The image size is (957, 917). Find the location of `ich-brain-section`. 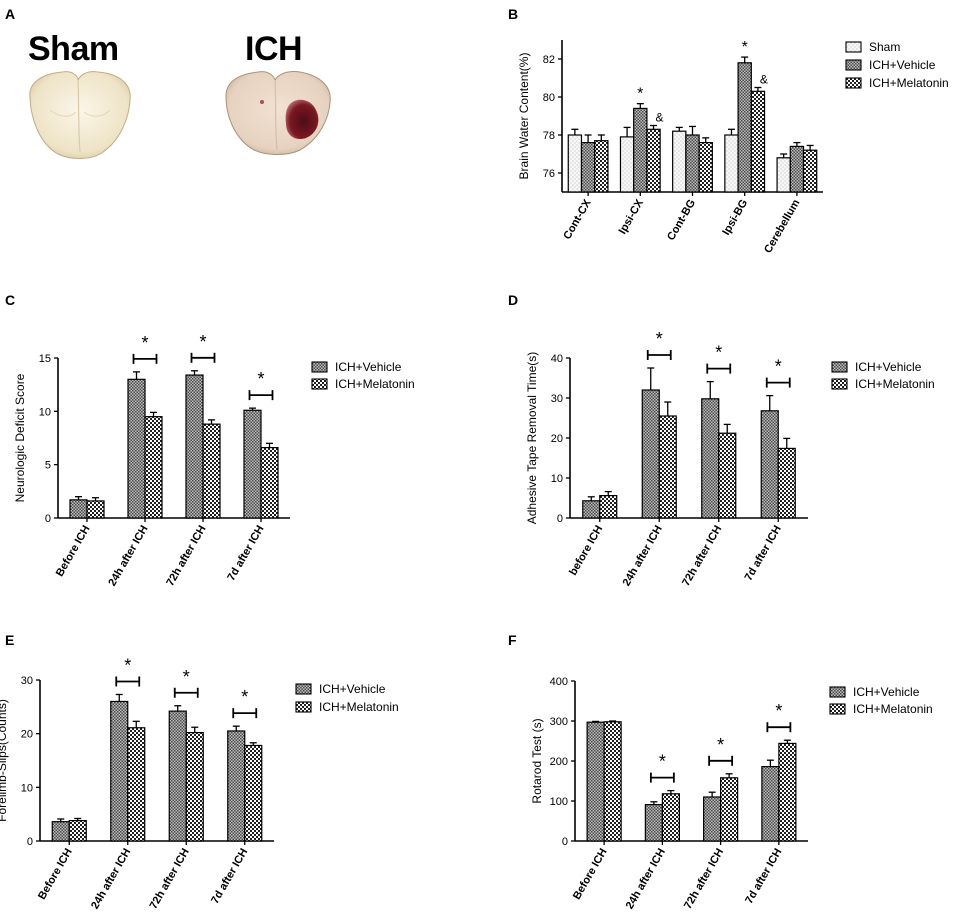

ich-brain-section is located at coordinates (278, 113).